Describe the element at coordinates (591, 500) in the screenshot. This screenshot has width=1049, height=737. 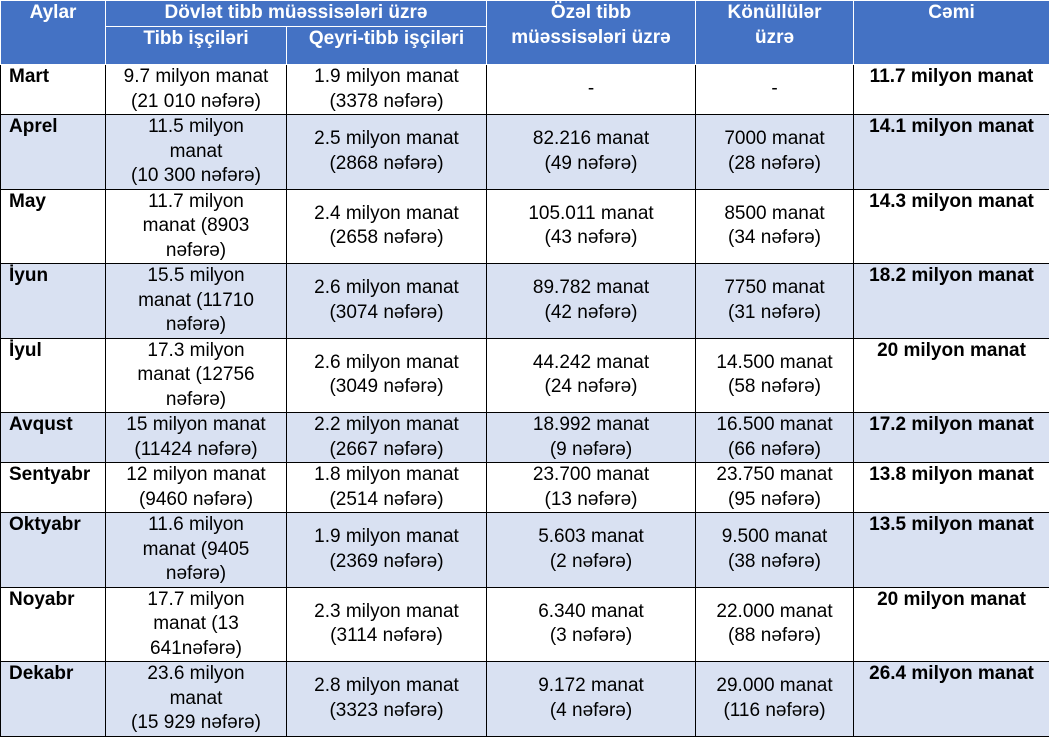
I see `cell-line: (13 nəfərə)` at that location.